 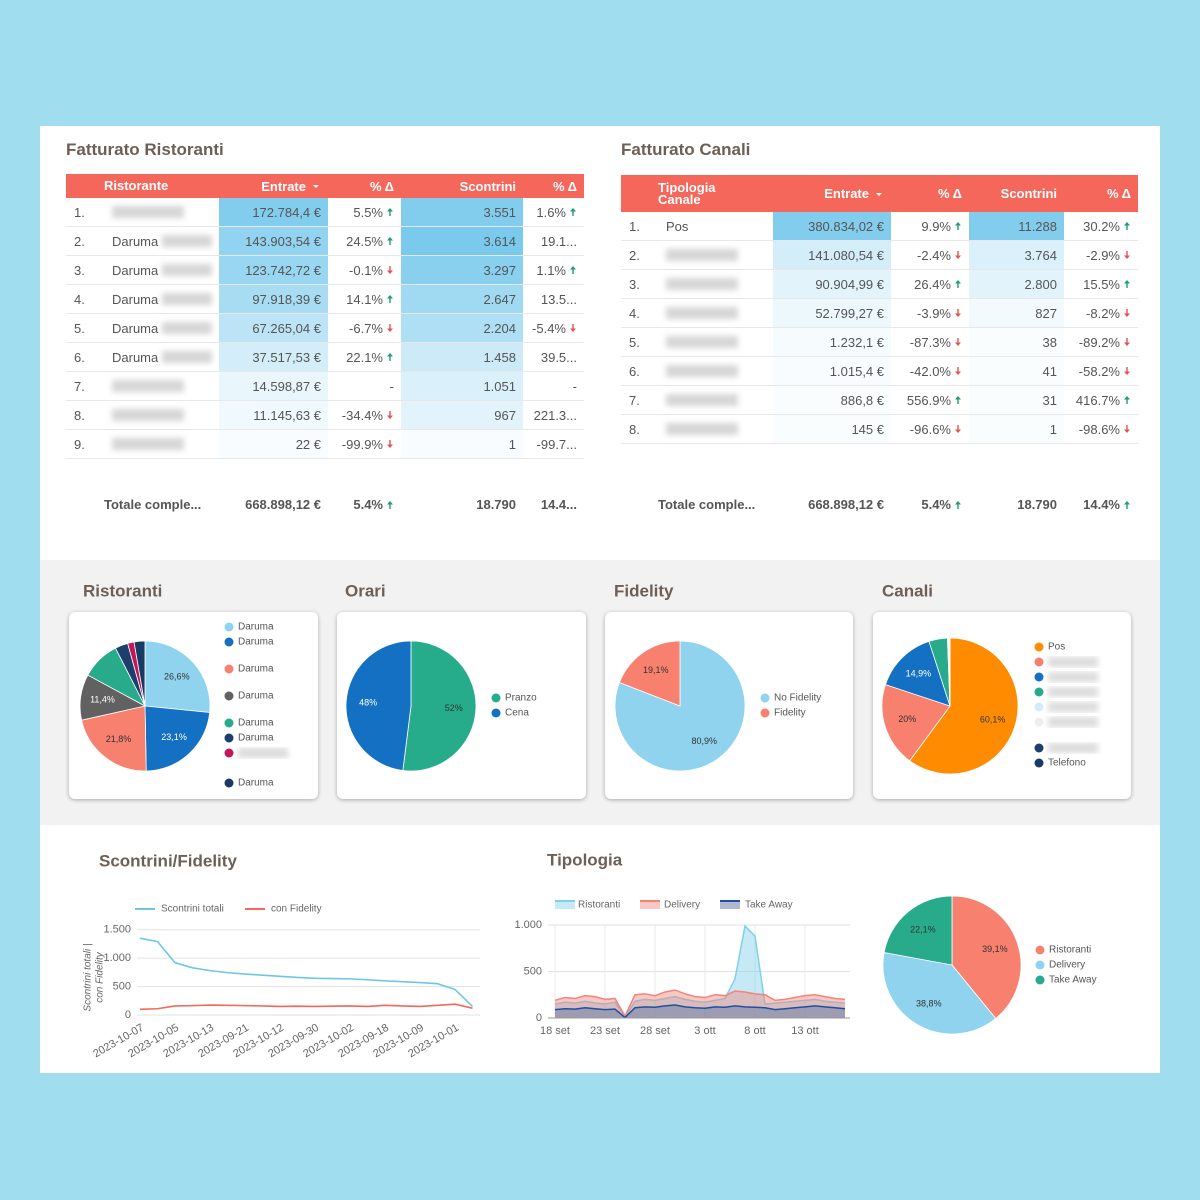 I want to click on table-cell: 9., so click(x=85, y=444).